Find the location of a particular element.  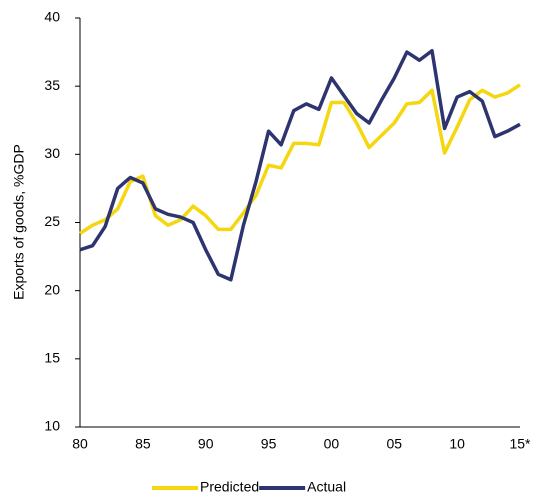

y-tick-label: 25 is located at coordinates (52, 221).